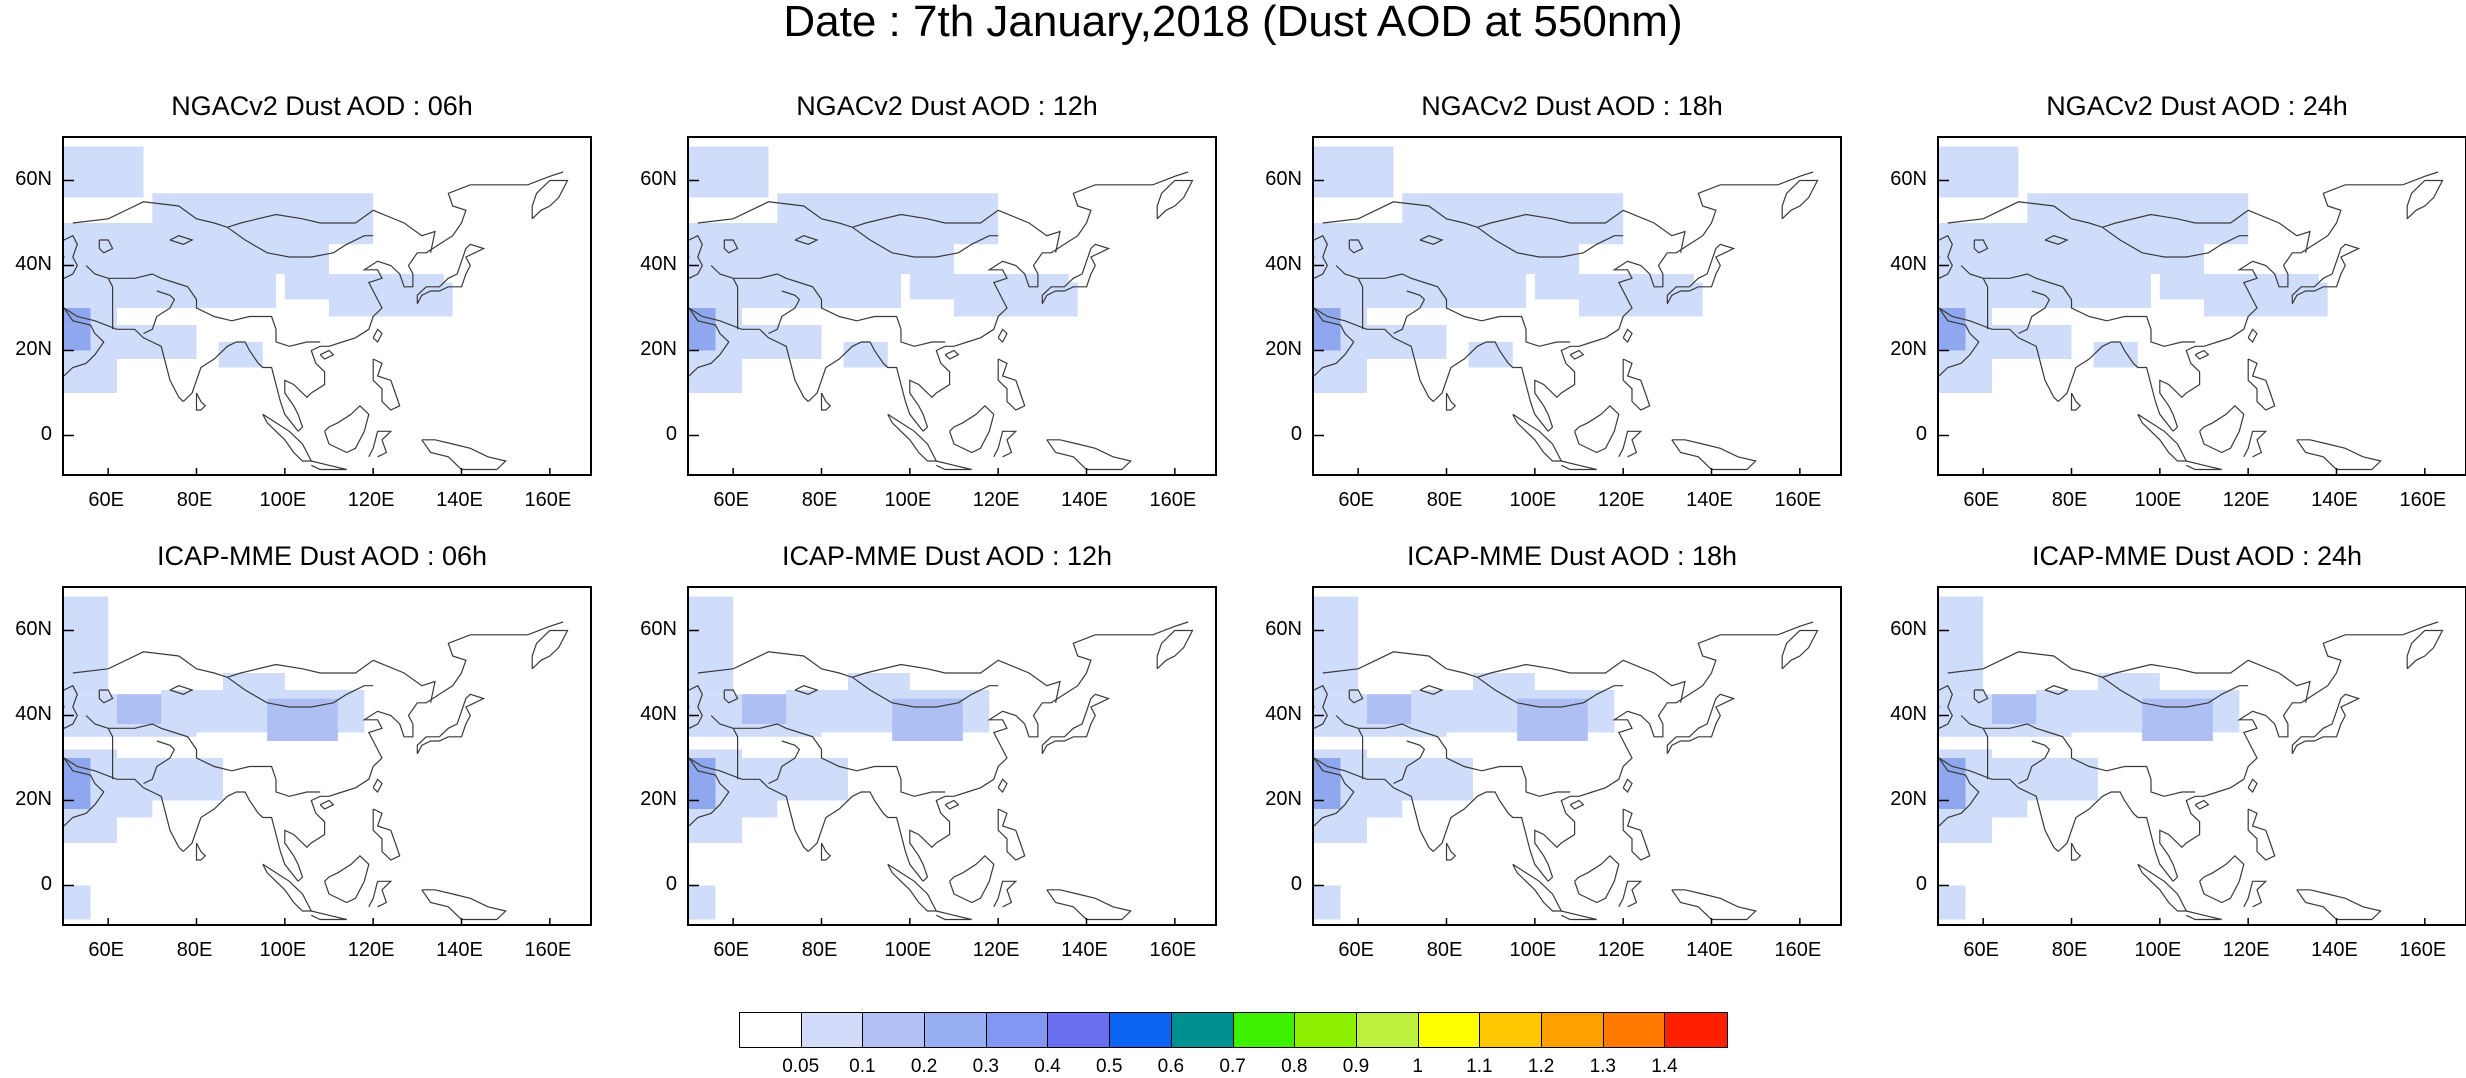 The height and width of the screenshot is (1078, 2466). What do you see at coordinates (1533, 950) in the screenshot?
I see `x-tick-label: 100E` at bounding box center [1533, 950].